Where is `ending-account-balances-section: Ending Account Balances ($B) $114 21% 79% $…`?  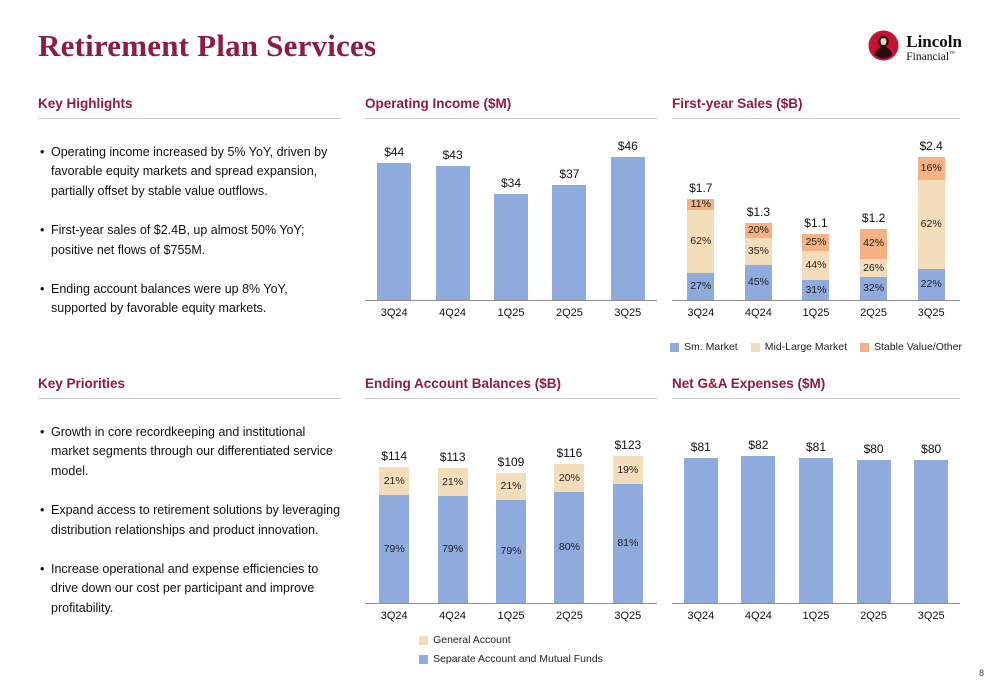 ending-account-balances-section: Ending Account Balances ($B) $114 21% 79% $… is located at coordinates (511, 520).